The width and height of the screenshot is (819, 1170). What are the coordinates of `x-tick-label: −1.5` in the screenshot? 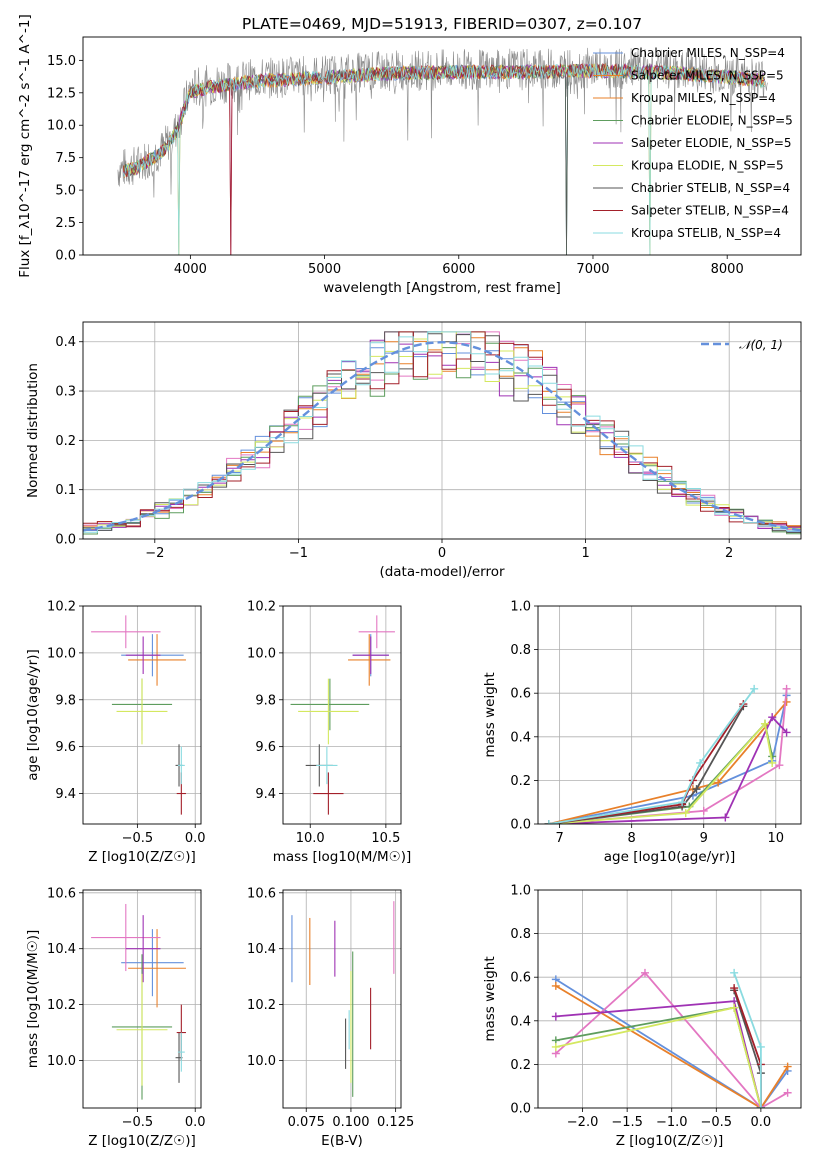 It's located at (627, 1122).